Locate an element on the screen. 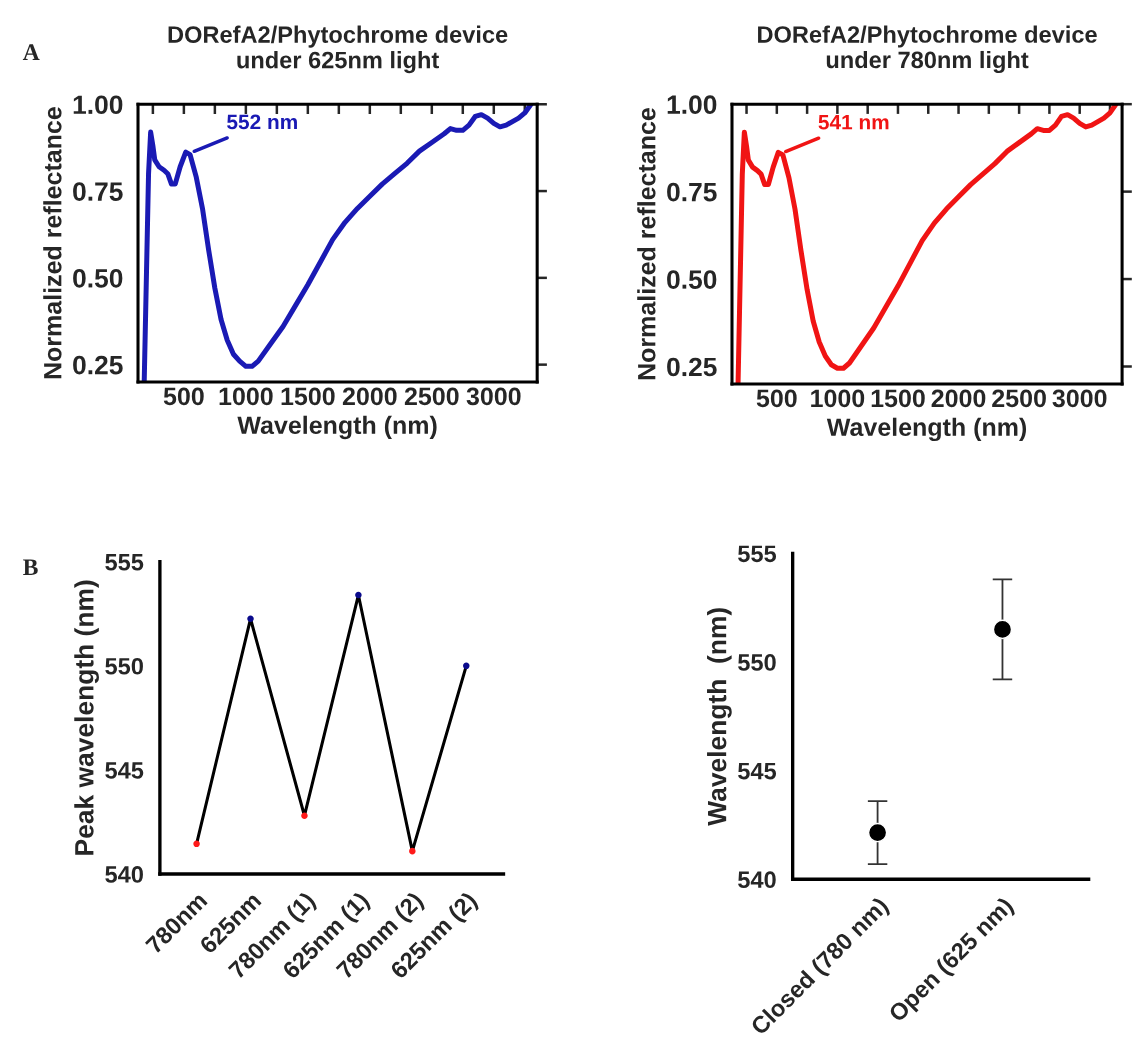  chart-title: DORefA2/Phytochrome device under 780nm light is located at coordinates (927, 49).